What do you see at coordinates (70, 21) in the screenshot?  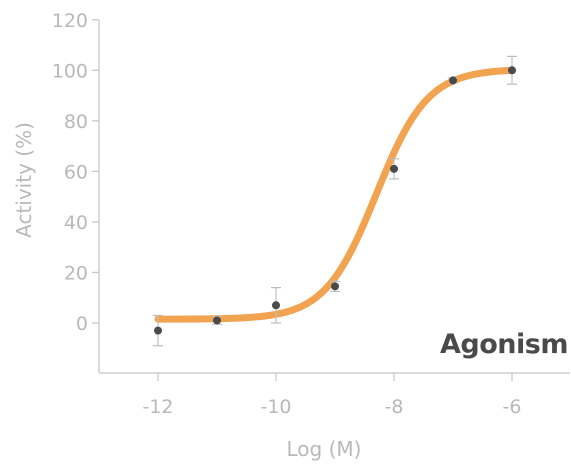 I see `y-tick-label: 120` at bounding box center [70, 21].